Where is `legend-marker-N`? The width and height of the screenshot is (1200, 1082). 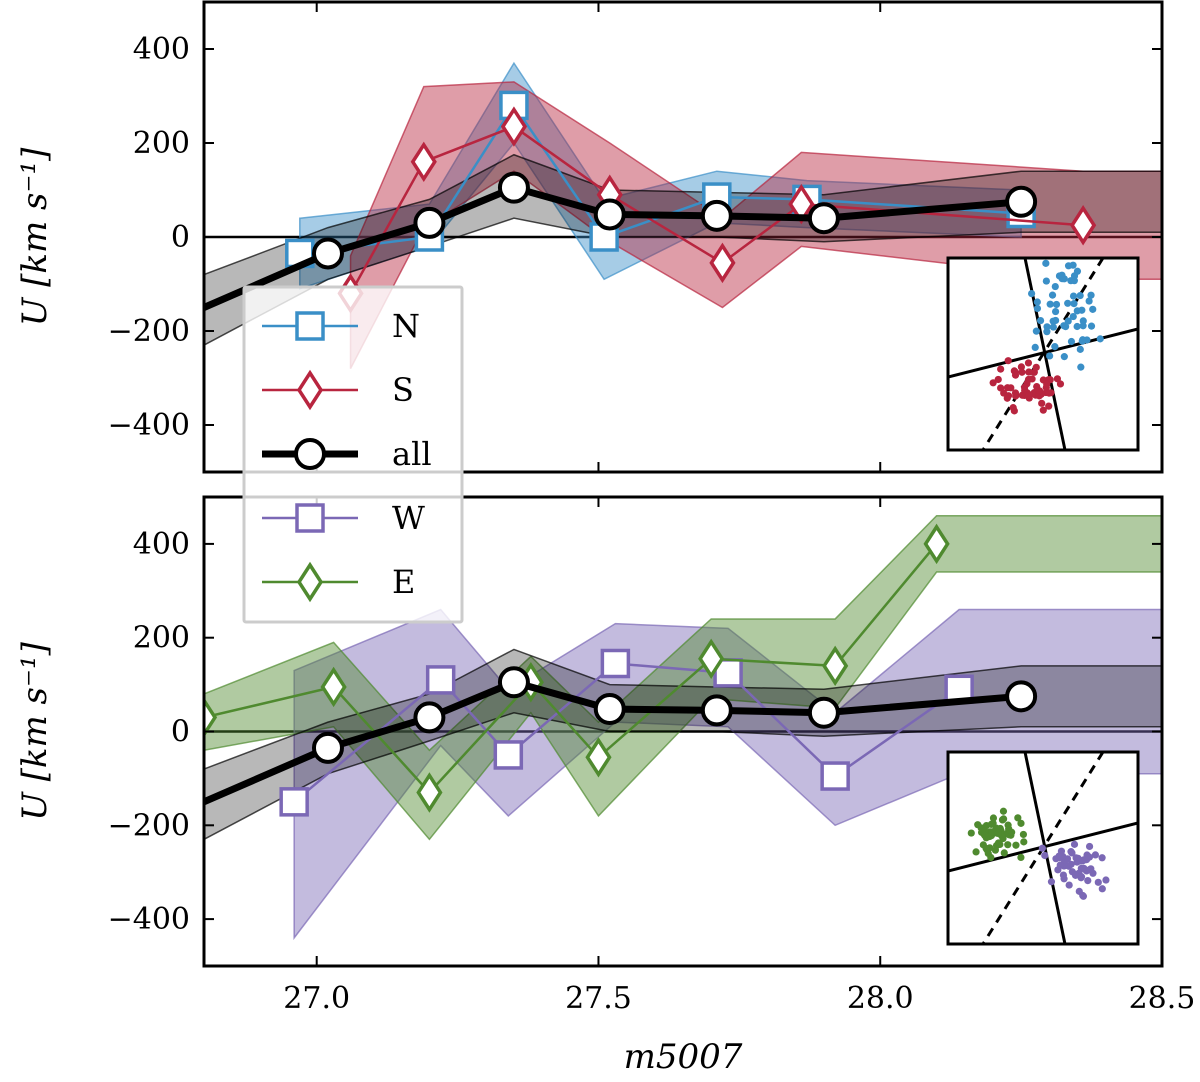
legend-marker-N is located at coordinates (310, 326).